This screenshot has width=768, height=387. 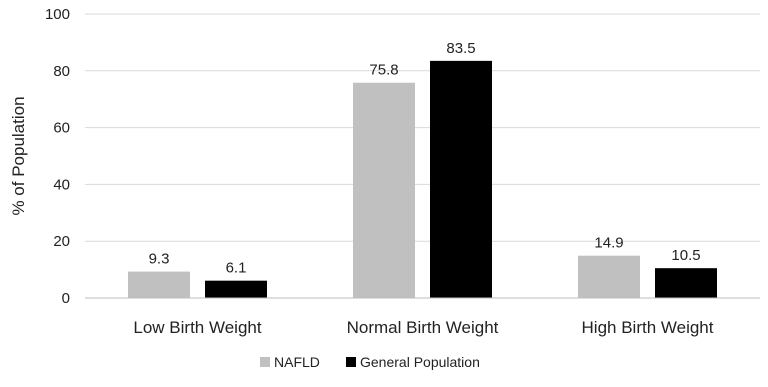 What do you see at coordinates (57, 14) in the screenshot?
I see `y-tick-label: 100` at bounding box center [57, 14].